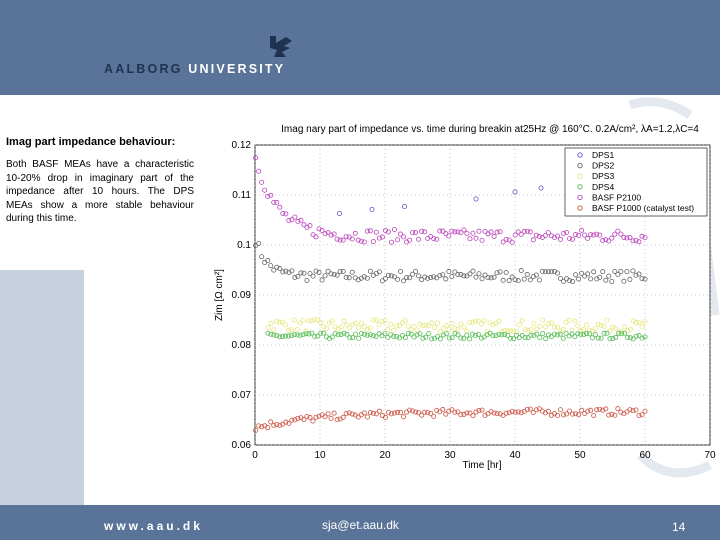 The image size is (720, 540). I want to click on y-axis-label: Zim [Ω cm²], so click(219, 295).